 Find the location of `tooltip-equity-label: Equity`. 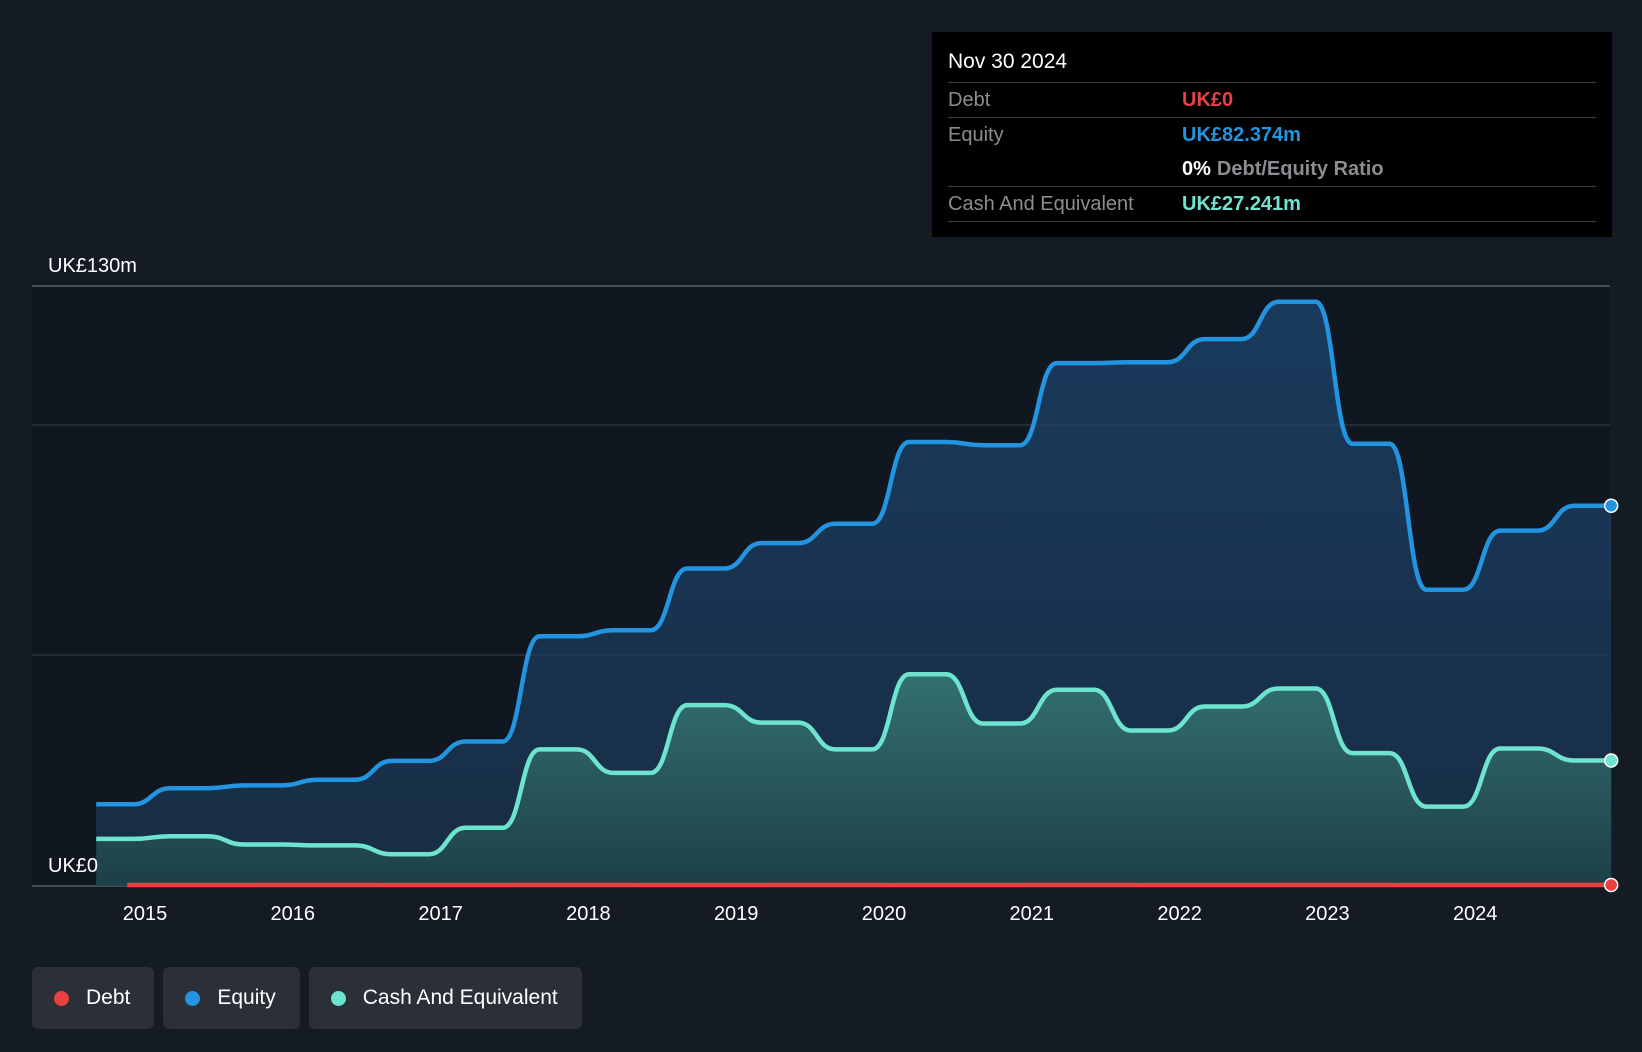

tooltip-equity-label: Equity is located at coordinates (976, 135).